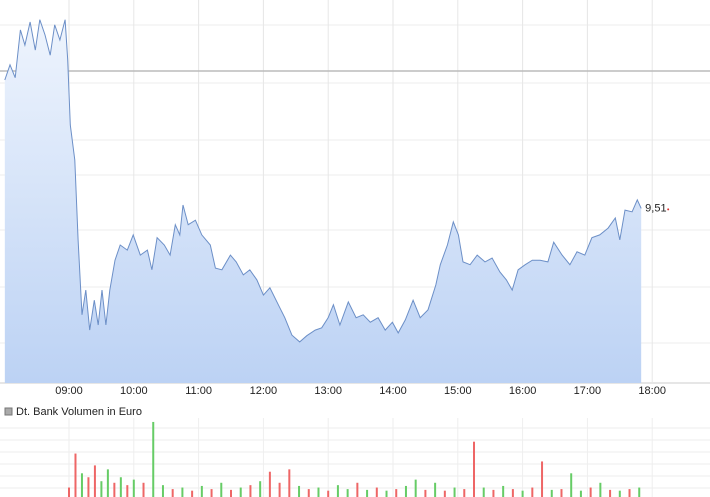 The height and width of the screenshot is (497, 710). I want to click on x-tick-label: 10:00, so click(134, 391).